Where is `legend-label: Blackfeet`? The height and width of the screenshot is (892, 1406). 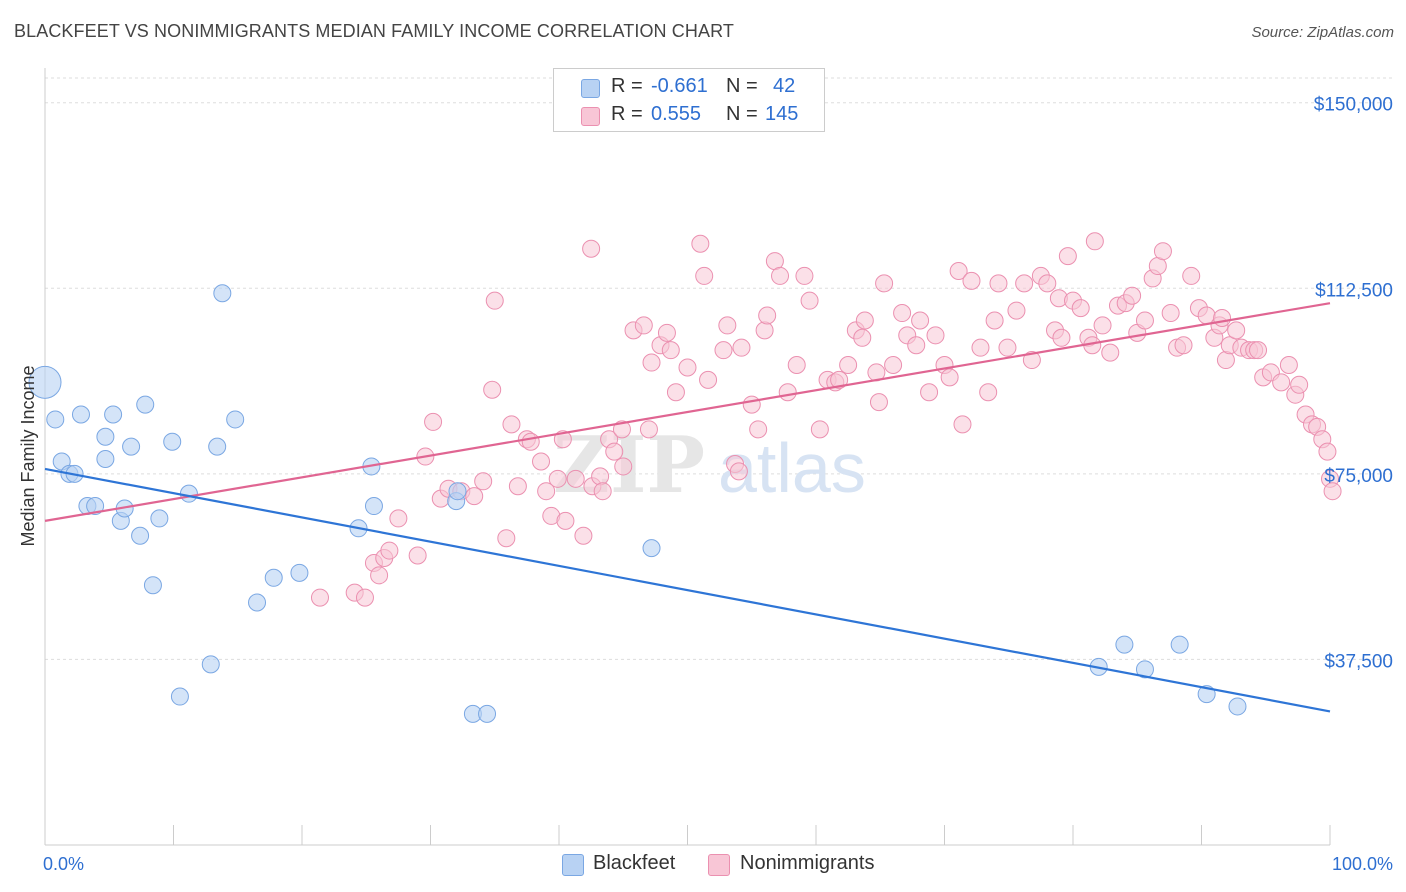 legend-label: Blackfeet is located at coordinates (634, 863).